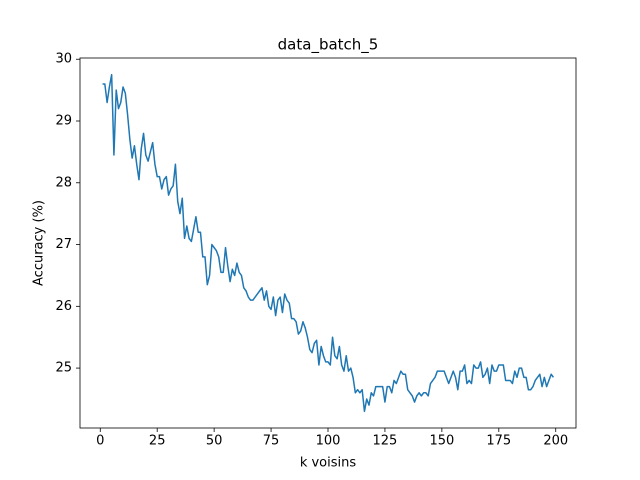  What do you see at coordinates (328, 463) in the screenshot?
I see `x-axis-label: k voisins` at bounding box center [328, 463].